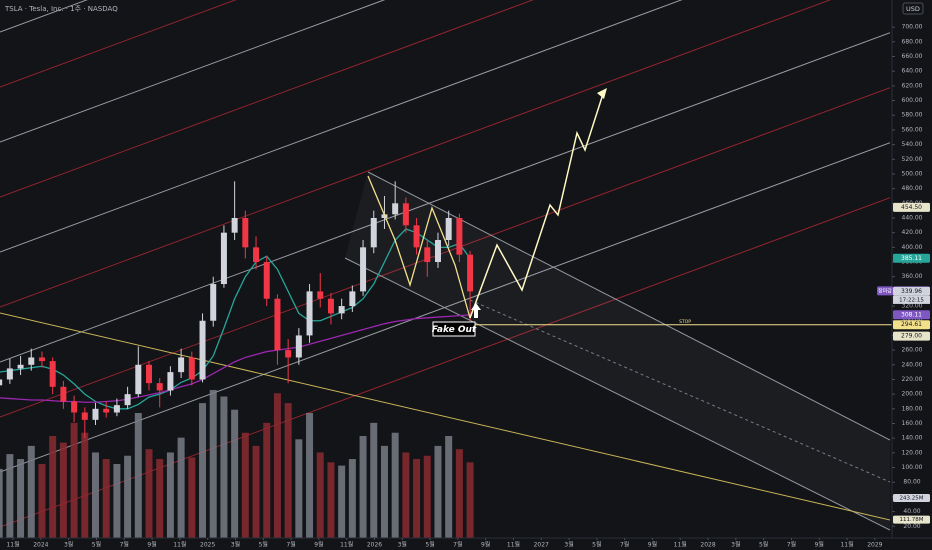 The height and width of the screenshot is (550, 932). I want to click on y-tick-label: 180.00, so click(912, 408).